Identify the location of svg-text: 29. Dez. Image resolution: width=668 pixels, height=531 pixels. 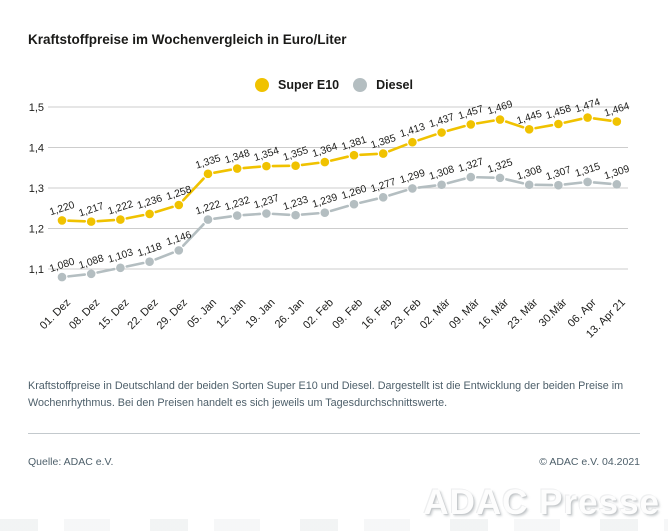
(172, 314).